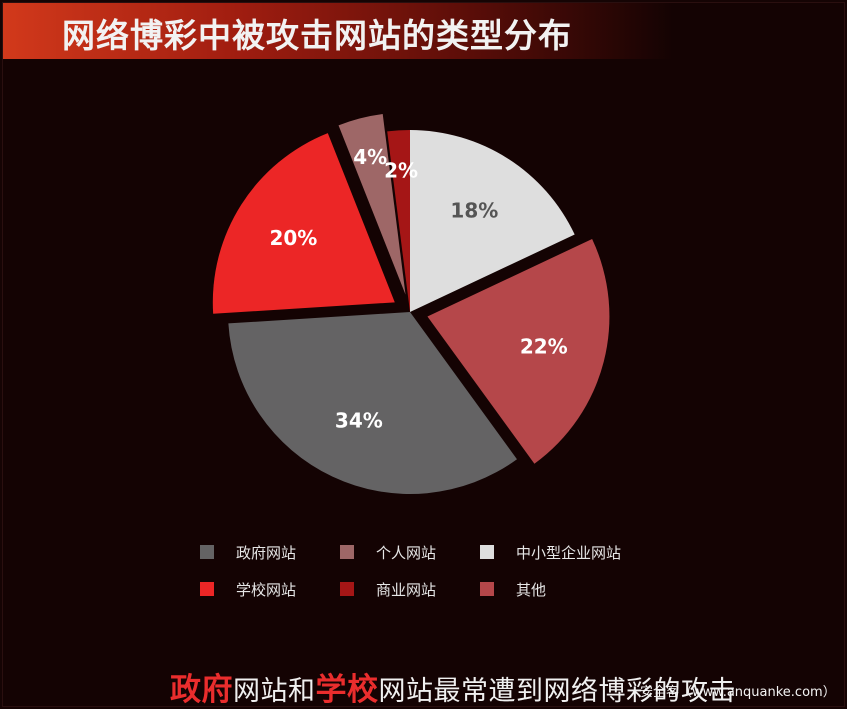 This screenshot has height=709, width=847. What do you see at coordinates (406, 589) in the screenshot?
I see `legend-label-4: 商业网站` at bounding box center [406, 589].